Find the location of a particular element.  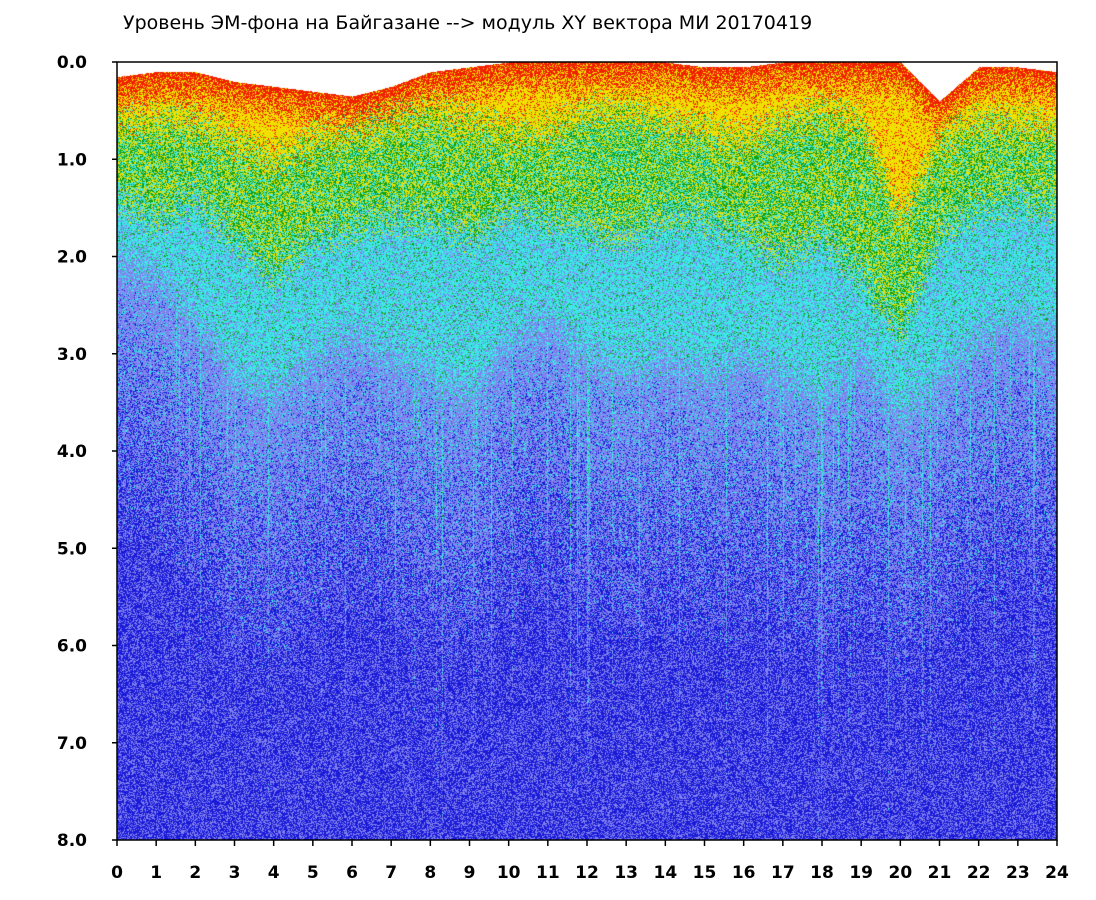

x-tick-label: 12 is located at coordinates (587, 873).